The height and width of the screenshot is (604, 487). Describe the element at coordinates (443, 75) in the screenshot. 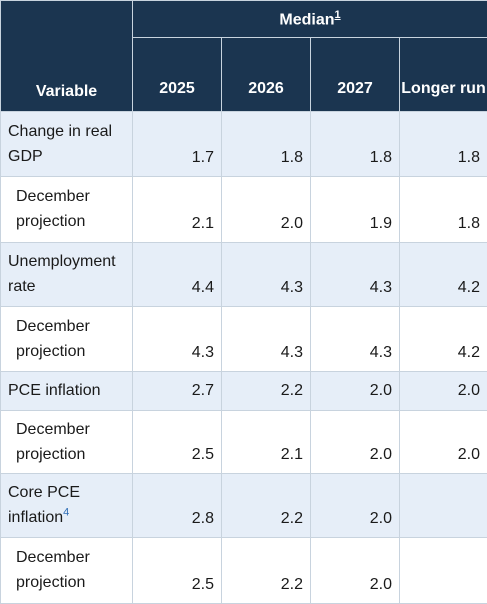

I see `year-header-longer-run: Longer run` at that location.